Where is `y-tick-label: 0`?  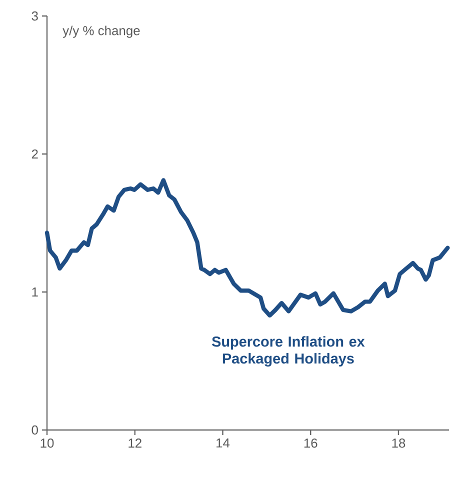 y-tick-label: 0 is located at coordinates (35, 430).